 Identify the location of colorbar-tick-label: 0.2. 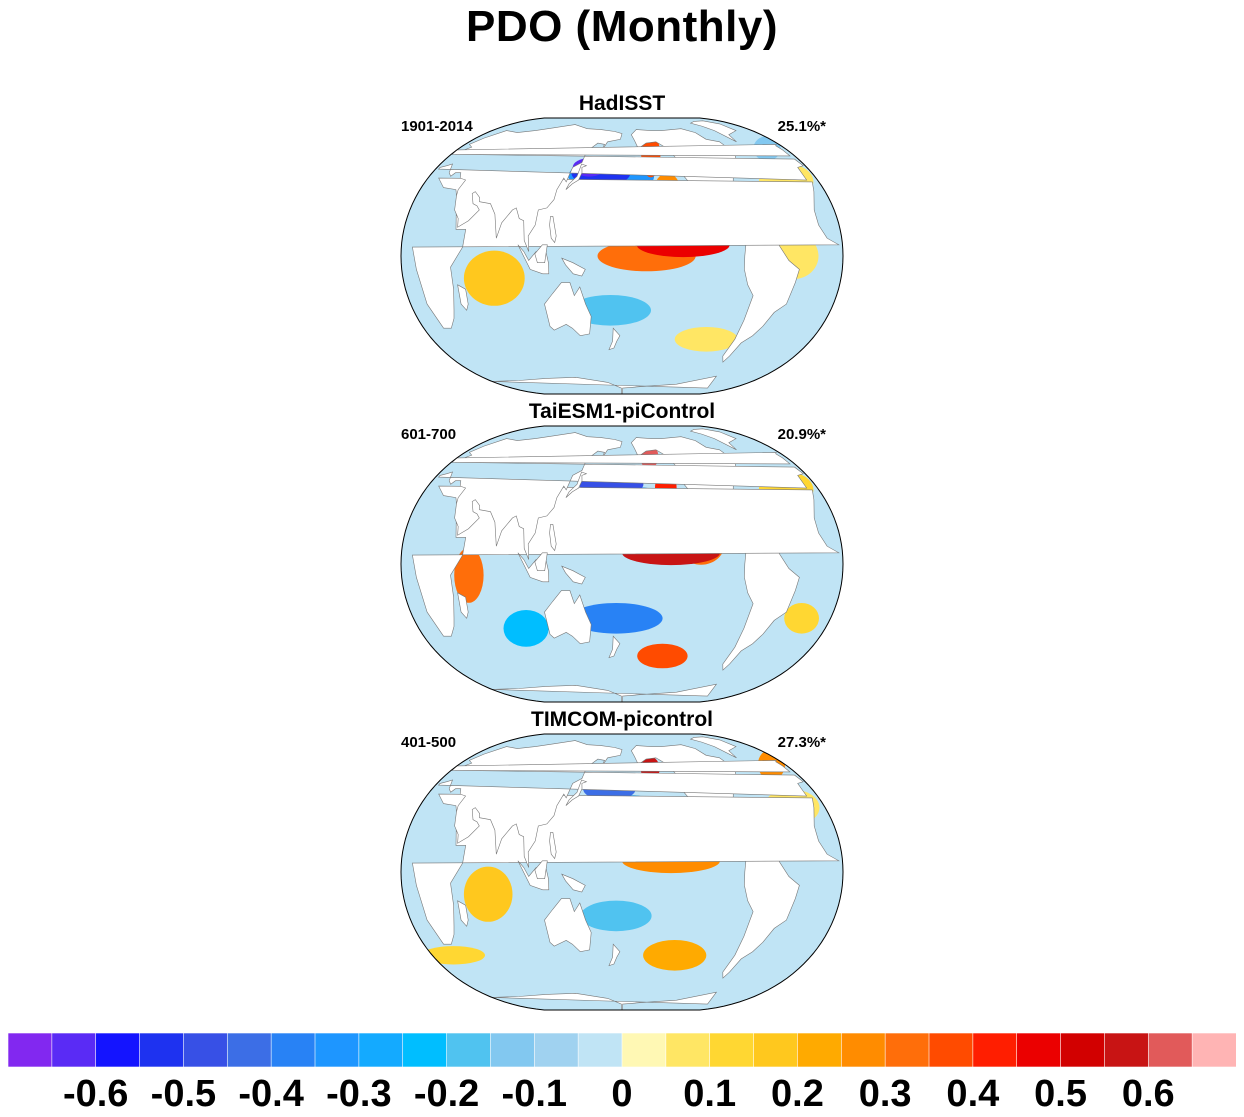
(797, 1094).